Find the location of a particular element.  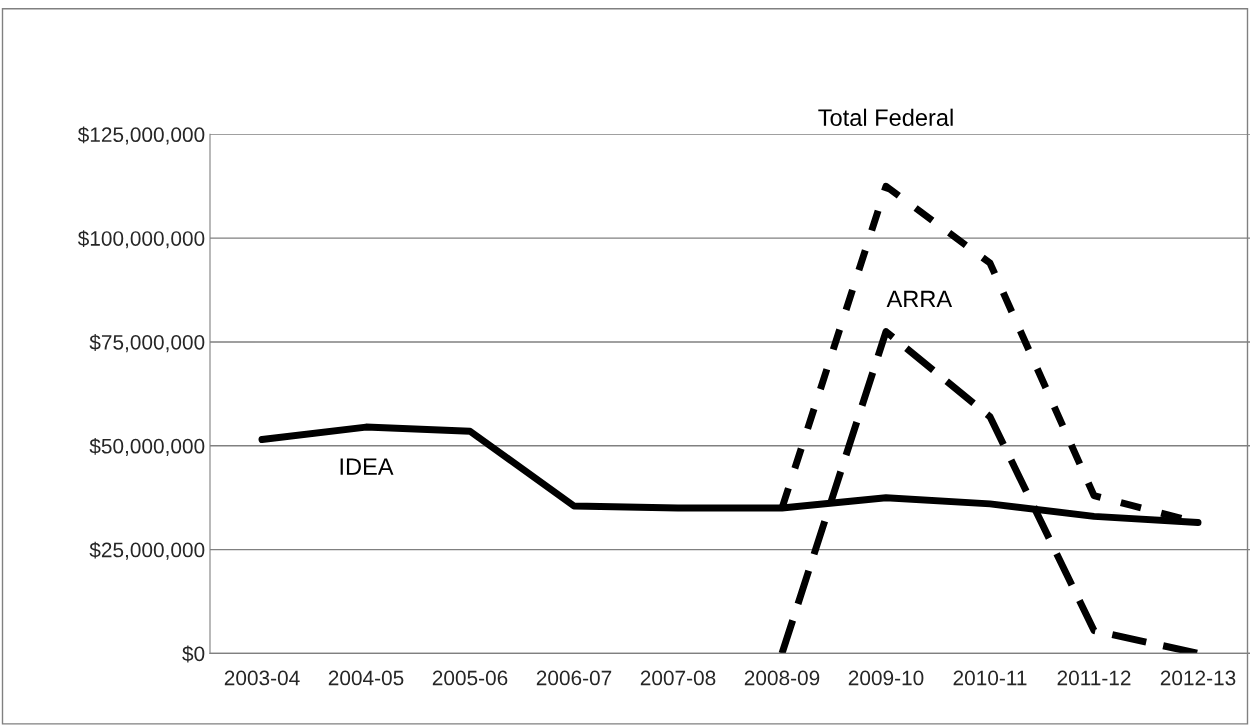

y-tick-label: $75,000,000 is located at coordinates (147, 343).